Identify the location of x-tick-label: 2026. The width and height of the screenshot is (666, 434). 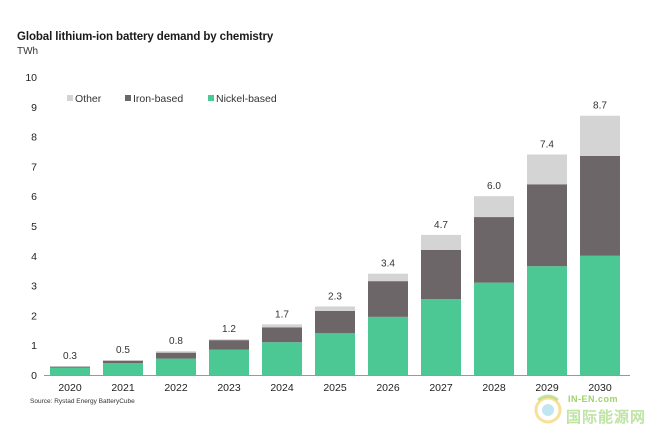
(388, 388).